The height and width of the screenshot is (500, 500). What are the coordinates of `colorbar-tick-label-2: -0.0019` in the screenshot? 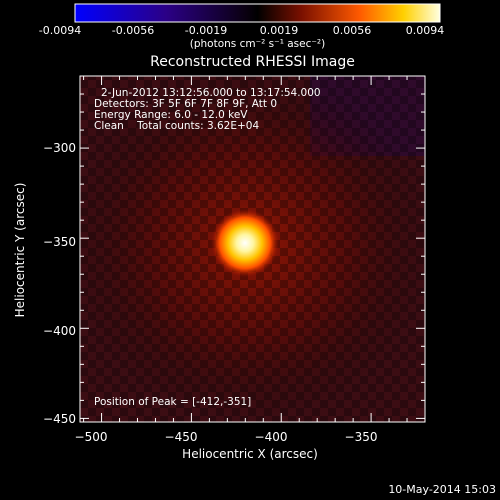 It's located at (206, 30).